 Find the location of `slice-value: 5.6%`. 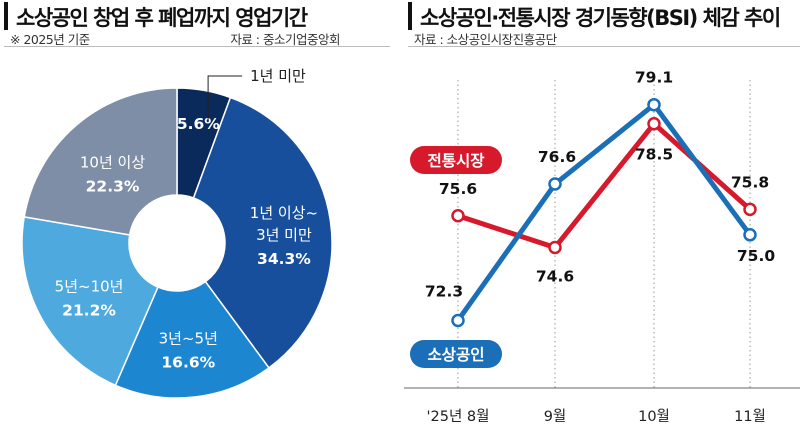

slice-value: 5.6% is located at coordinates (198, 124).